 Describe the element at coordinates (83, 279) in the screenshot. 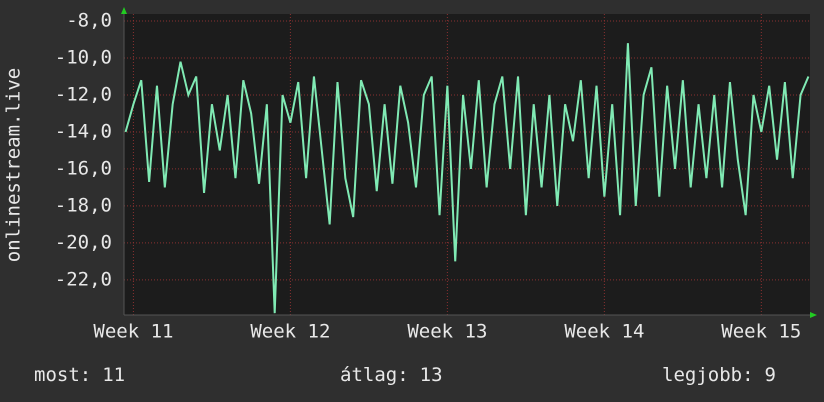

I see `y-tick-label: -22,0` at that location.